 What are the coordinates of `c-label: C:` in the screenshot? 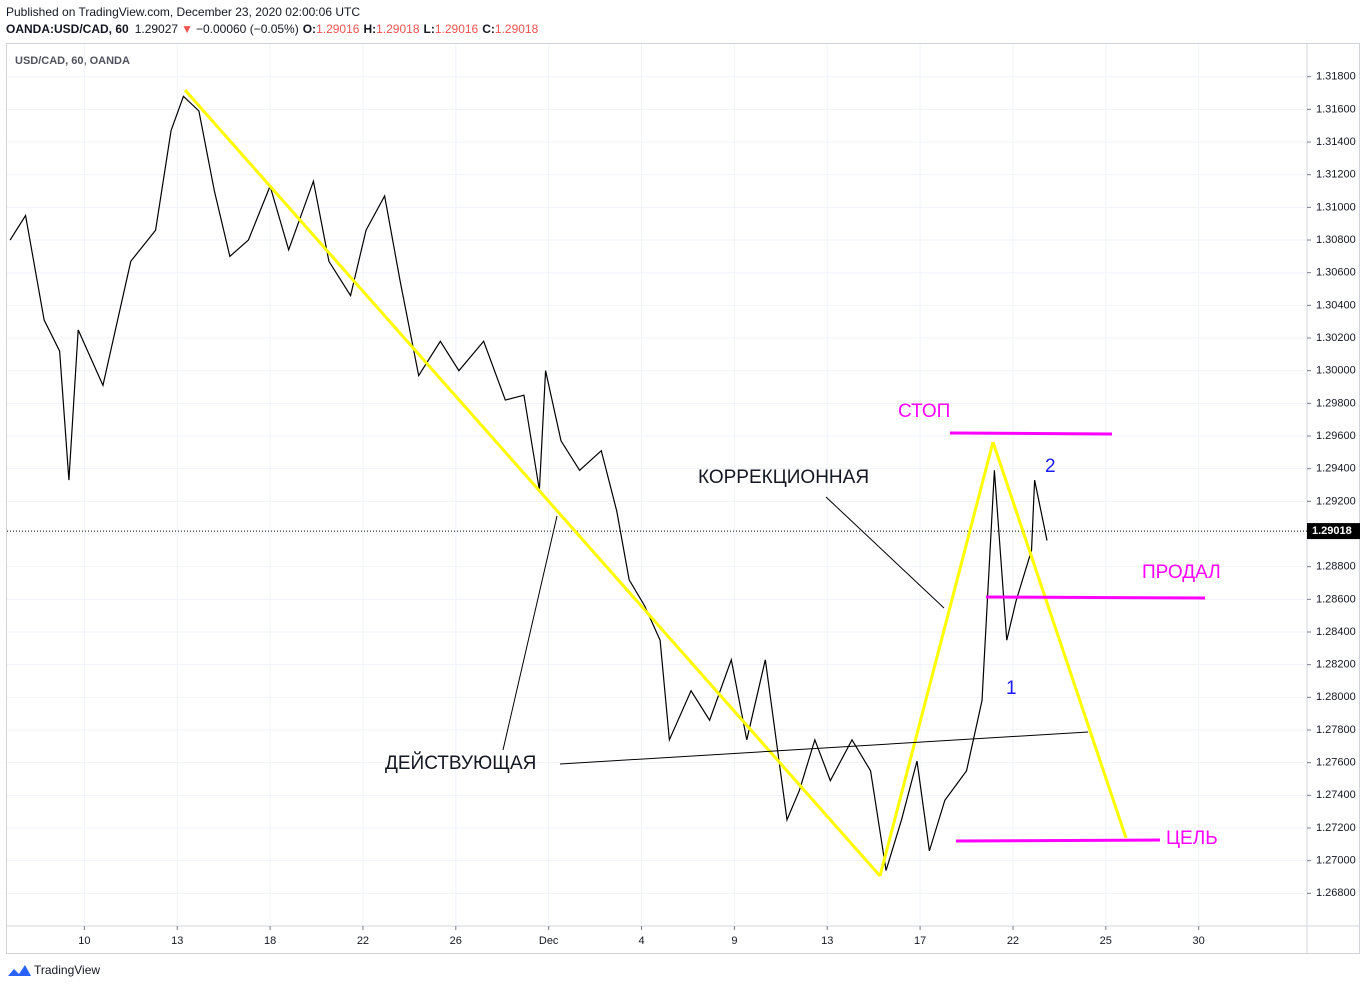 It's located at (488, 29).